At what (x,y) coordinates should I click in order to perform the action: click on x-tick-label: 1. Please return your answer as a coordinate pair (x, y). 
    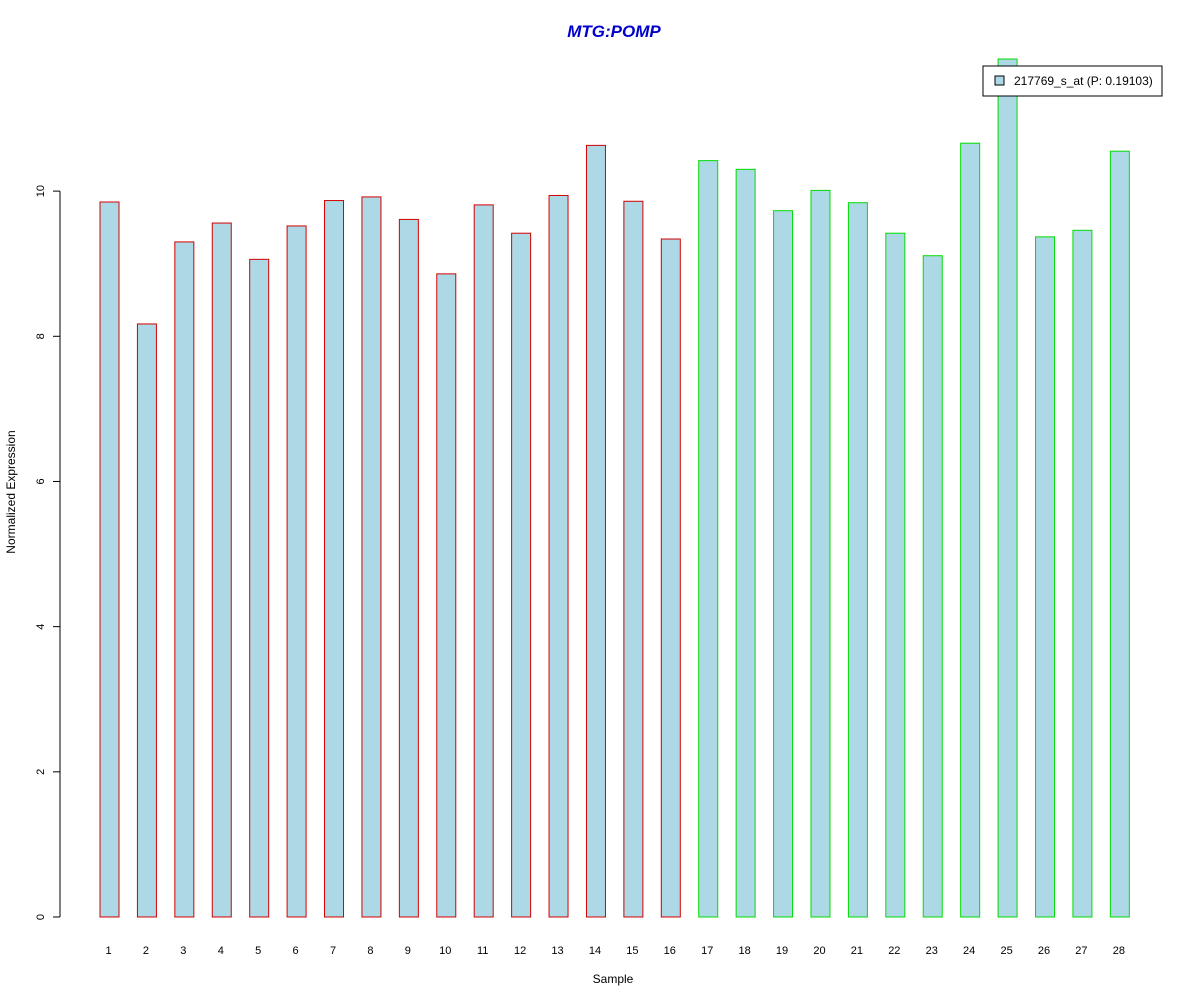
    Looking at the image, I should click on (108, 951).